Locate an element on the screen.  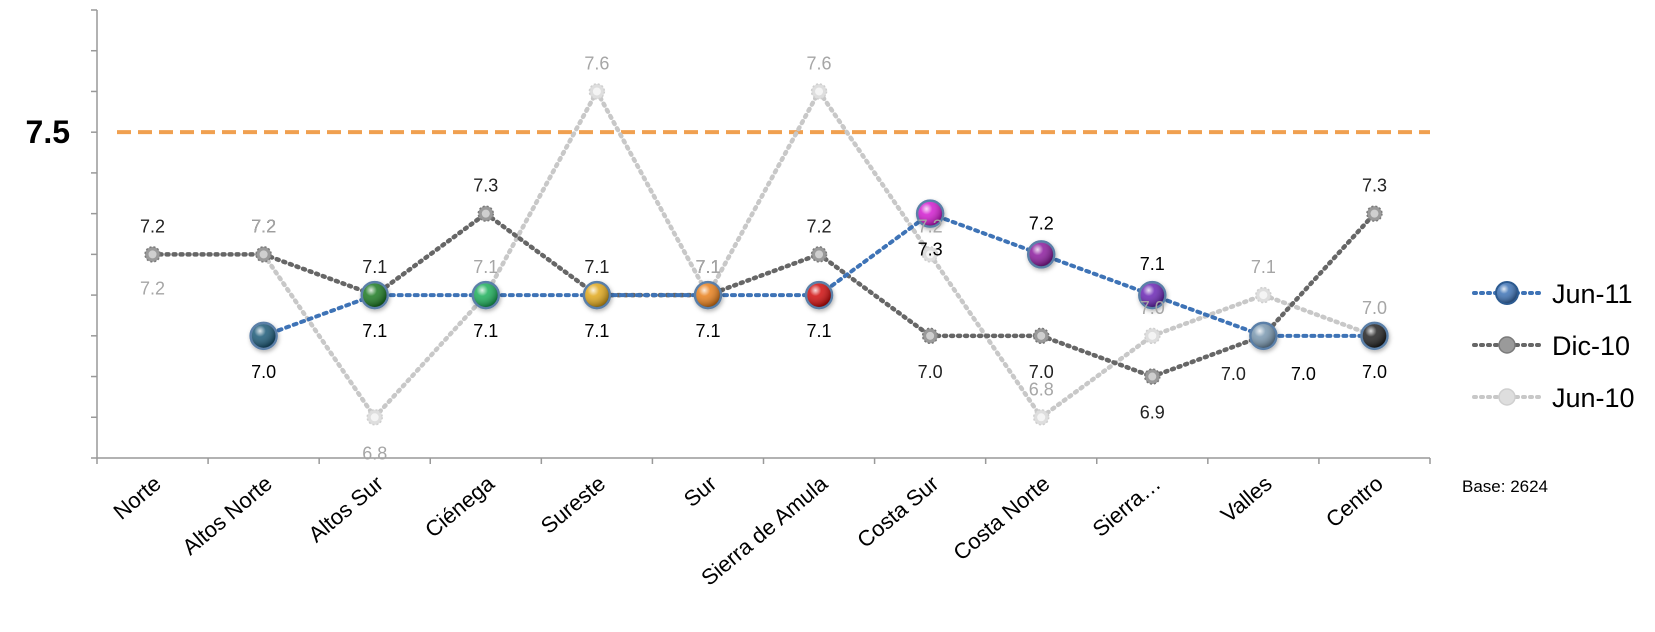
legend-item-dic-10: Dic-10 is located at coordinates (1551, 346).